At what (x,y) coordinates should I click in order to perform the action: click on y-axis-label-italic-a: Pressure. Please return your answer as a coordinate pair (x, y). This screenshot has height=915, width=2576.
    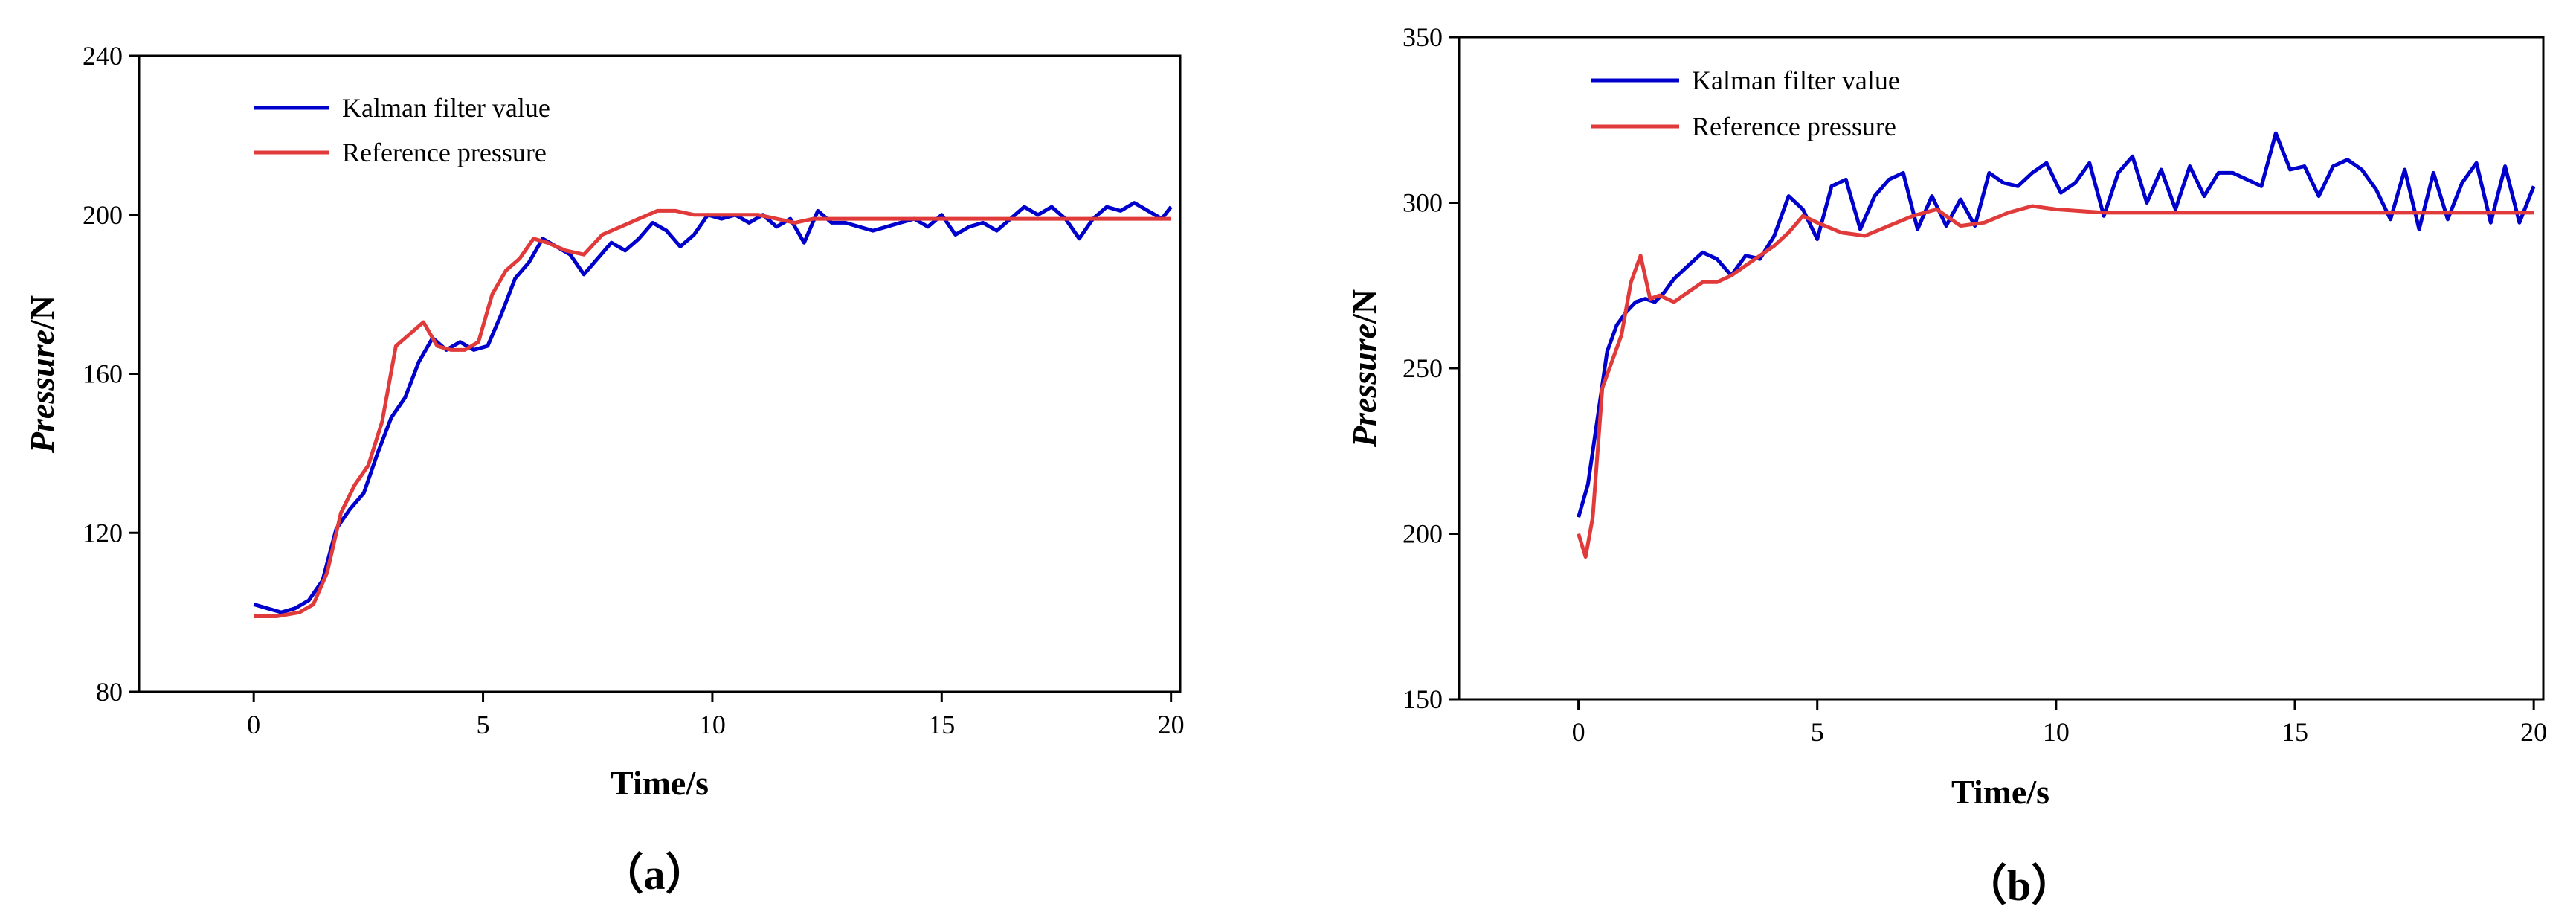
    Looking at the image, I should click on (42, 392).